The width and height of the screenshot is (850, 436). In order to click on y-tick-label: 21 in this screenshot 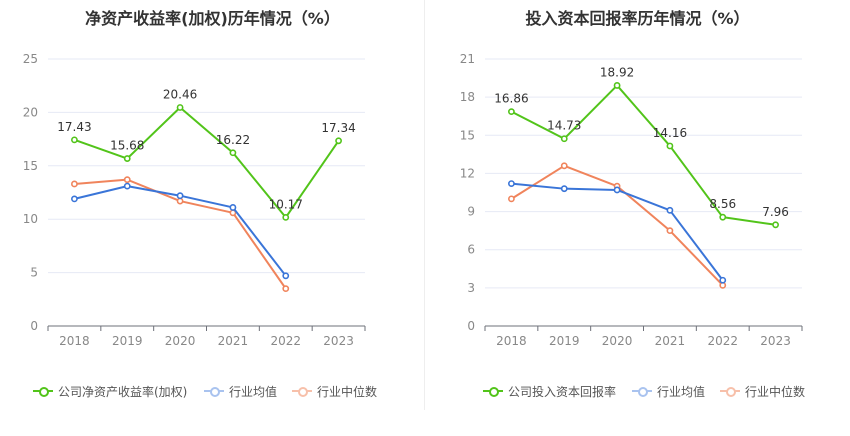, I will do `click(467, 59)`.